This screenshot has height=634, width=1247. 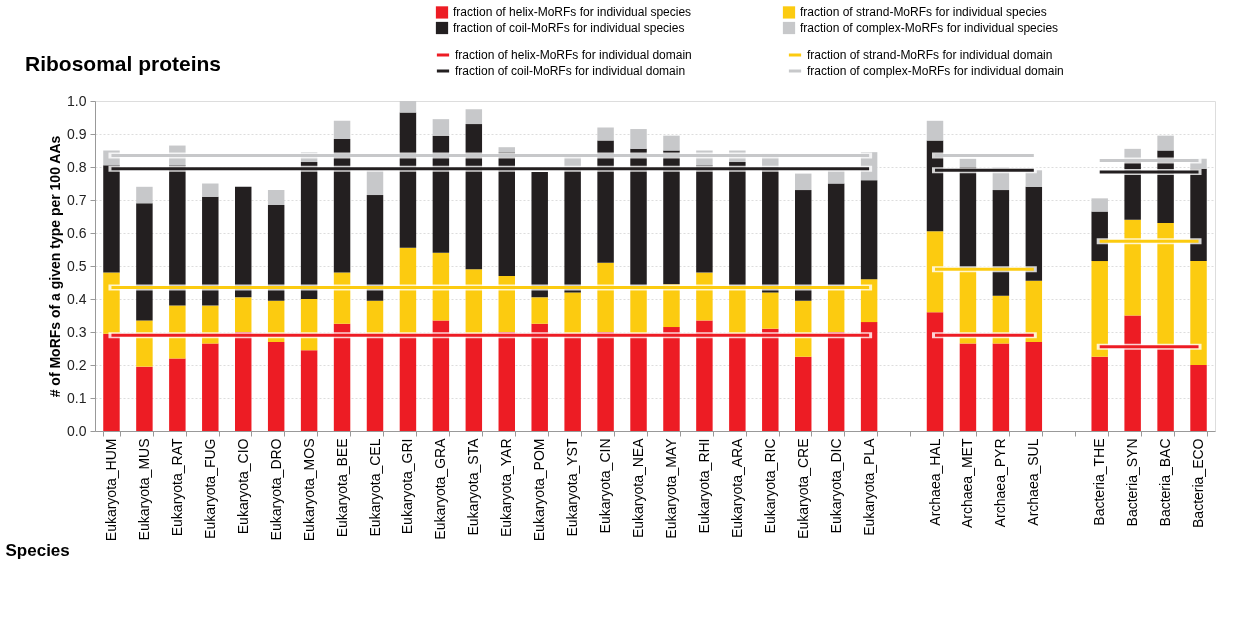 What do you see at coordinates (572, 487) in the screenshot?
I see `x-tick-label: Eukaryota_YST` at bounding box center [572, 487].